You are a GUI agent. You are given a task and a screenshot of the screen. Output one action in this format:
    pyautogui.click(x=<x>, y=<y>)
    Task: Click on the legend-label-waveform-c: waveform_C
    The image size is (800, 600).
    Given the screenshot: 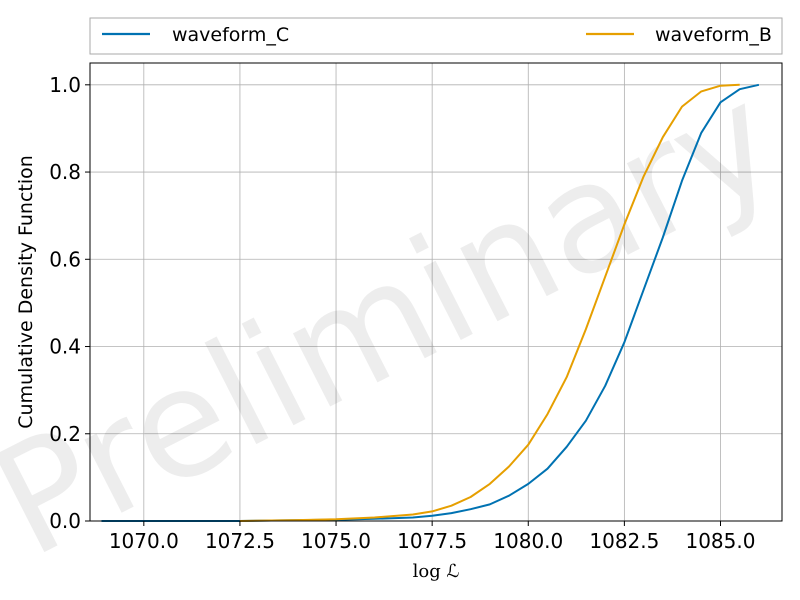 What is the action you would take?
    pyautogui.click(x=230, y=35)
    